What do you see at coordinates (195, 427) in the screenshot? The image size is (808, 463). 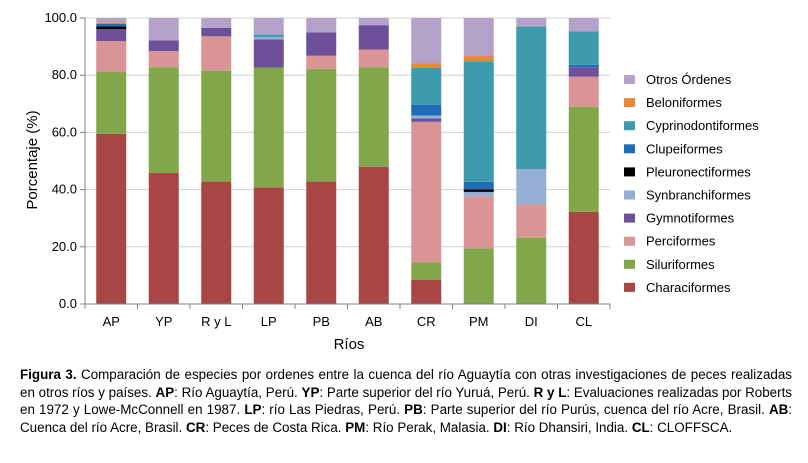 I see `caption-abbr: CR` at bounding box center [195, 427].